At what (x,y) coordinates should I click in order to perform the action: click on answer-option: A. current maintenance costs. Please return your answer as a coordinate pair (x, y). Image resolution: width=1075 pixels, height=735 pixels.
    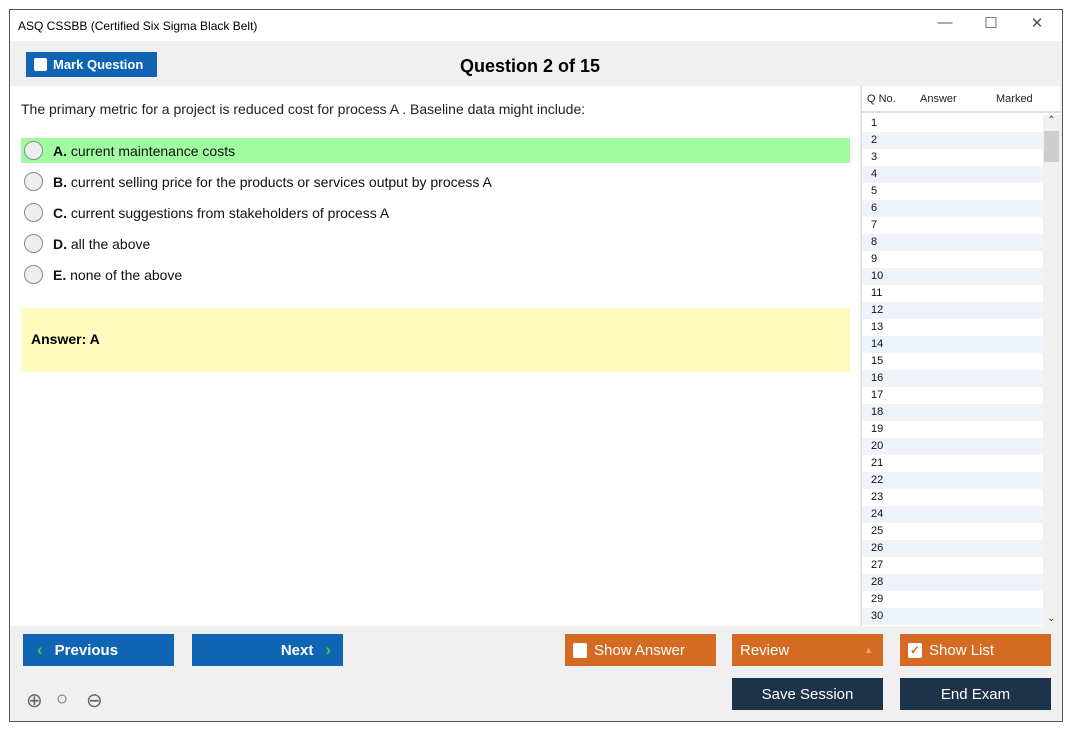
    Looking at the image, I should click on (435, 150).